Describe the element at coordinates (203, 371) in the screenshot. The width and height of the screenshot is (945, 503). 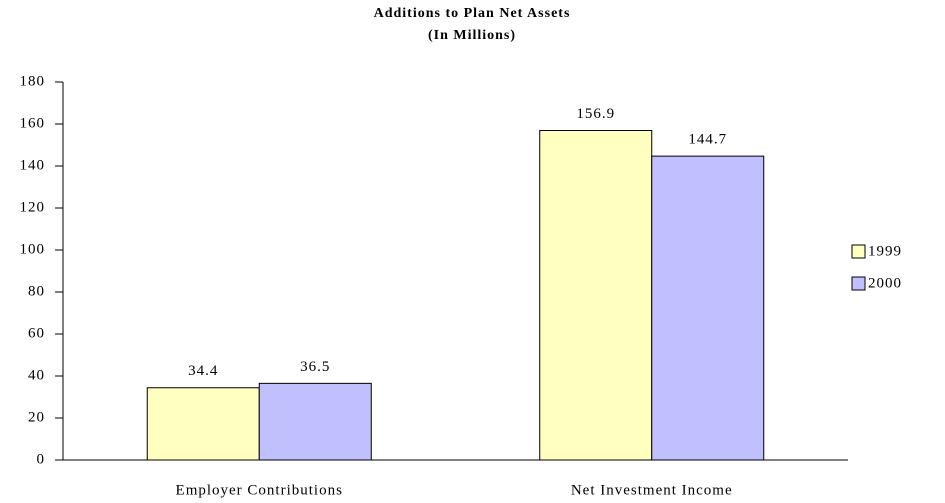
I see `value-label: 34.4` at that location.